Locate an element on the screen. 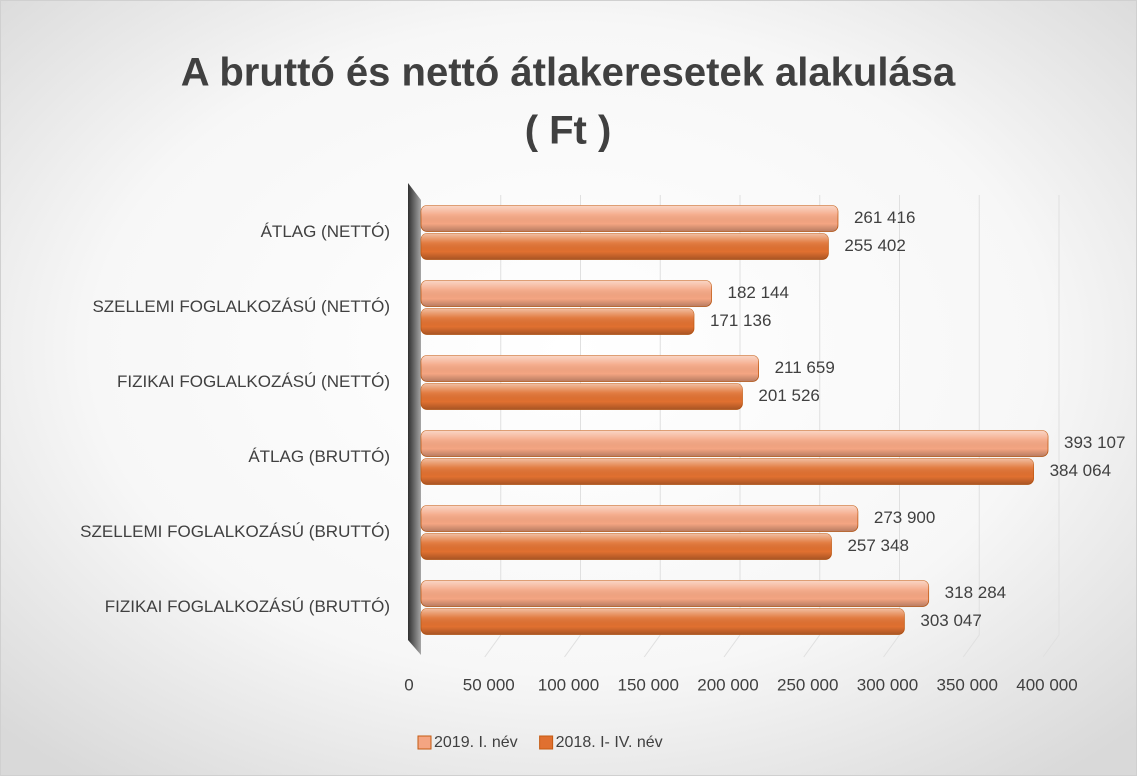  legend-label: 2019. I. név is located at coordinates (476, 742).